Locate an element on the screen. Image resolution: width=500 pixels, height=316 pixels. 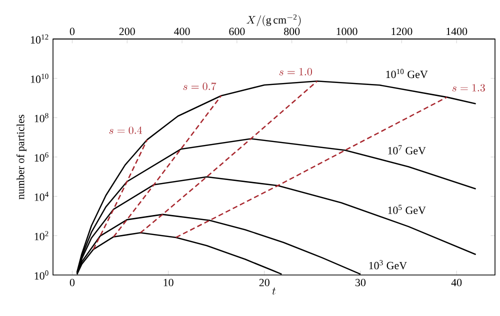
x-tick-label: 40 is located at coordinates (456, 282).